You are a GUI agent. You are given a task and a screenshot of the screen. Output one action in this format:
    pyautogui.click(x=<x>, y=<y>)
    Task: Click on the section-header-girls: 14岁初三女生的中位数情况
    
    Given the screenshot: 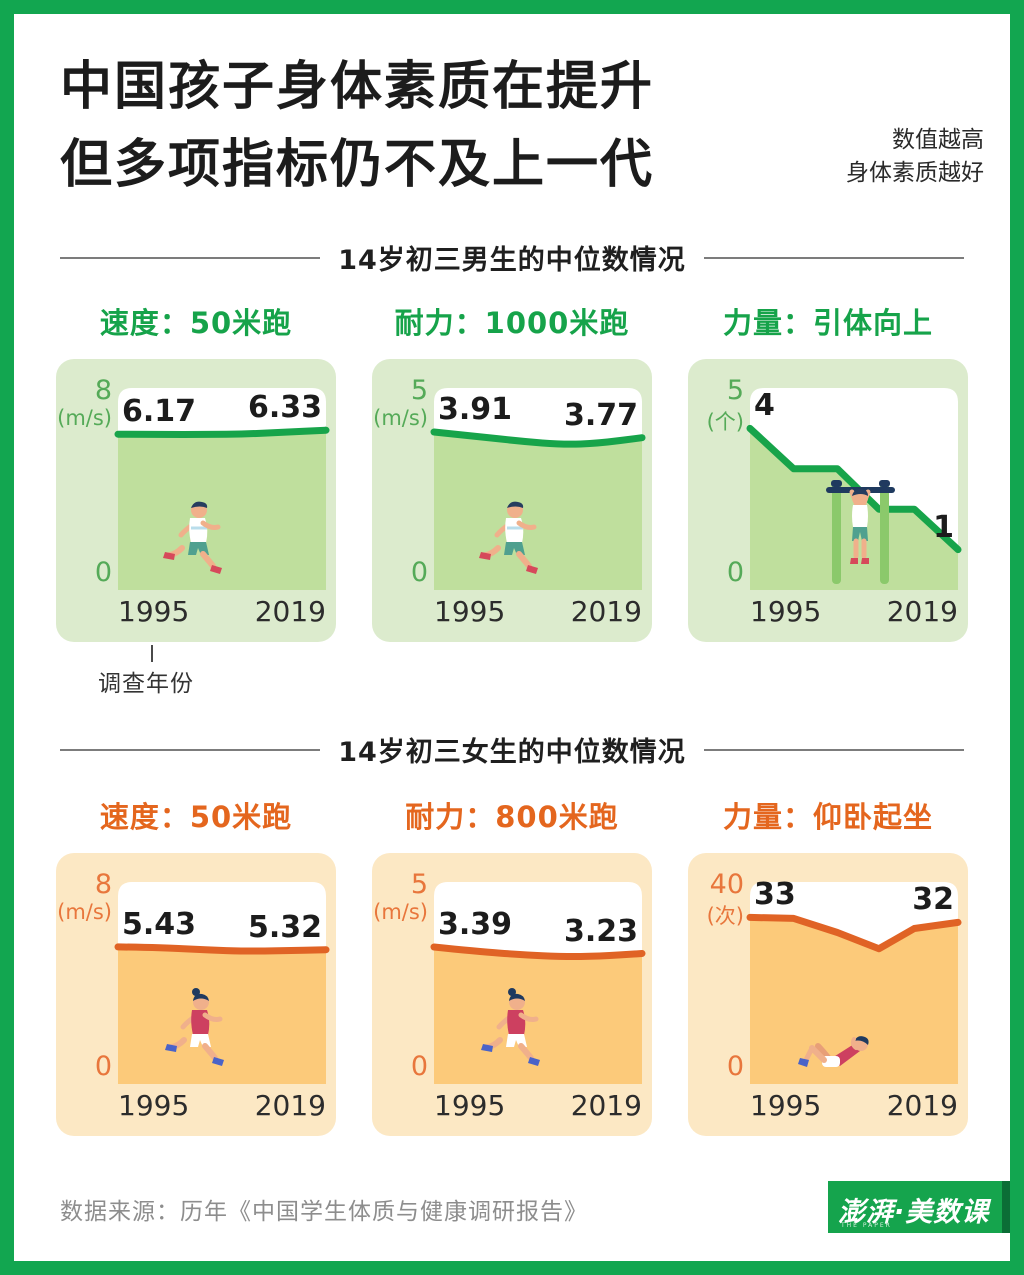 What is the action you would take?
    pyautogui.click(x=512, y=749)
    